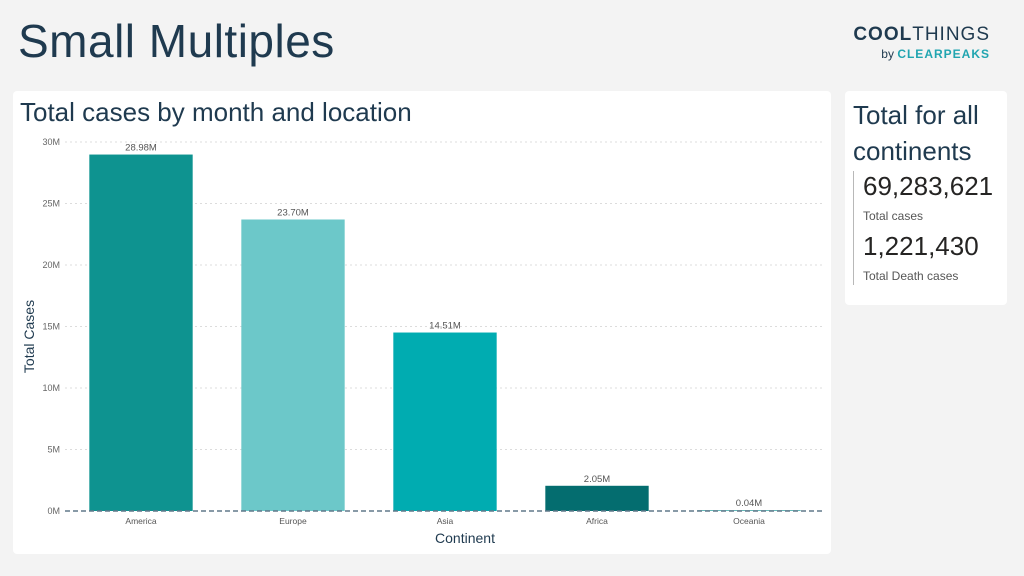 The height and width of the screenshot is (576, 1024). What do you see at coordinates (597, 521) in the screenshot?
I see `x-tick-label: Africa` at bounding box center [597, 521].